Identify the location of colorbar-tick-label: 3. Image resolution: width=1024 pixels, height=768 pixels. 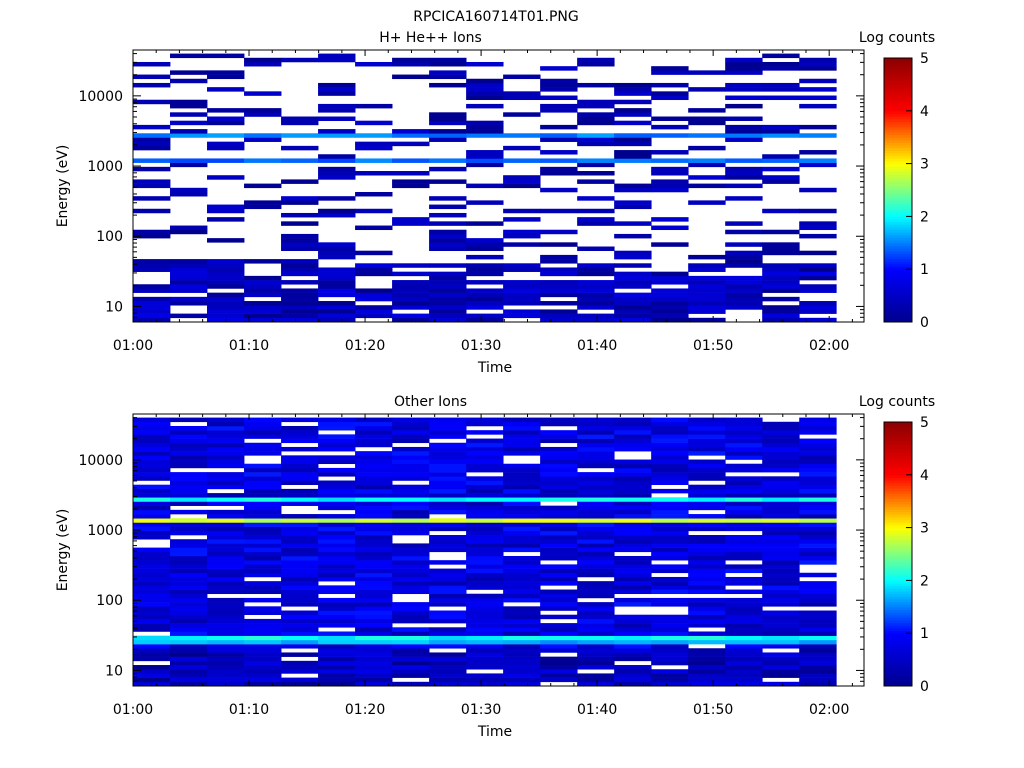
(924, 165).